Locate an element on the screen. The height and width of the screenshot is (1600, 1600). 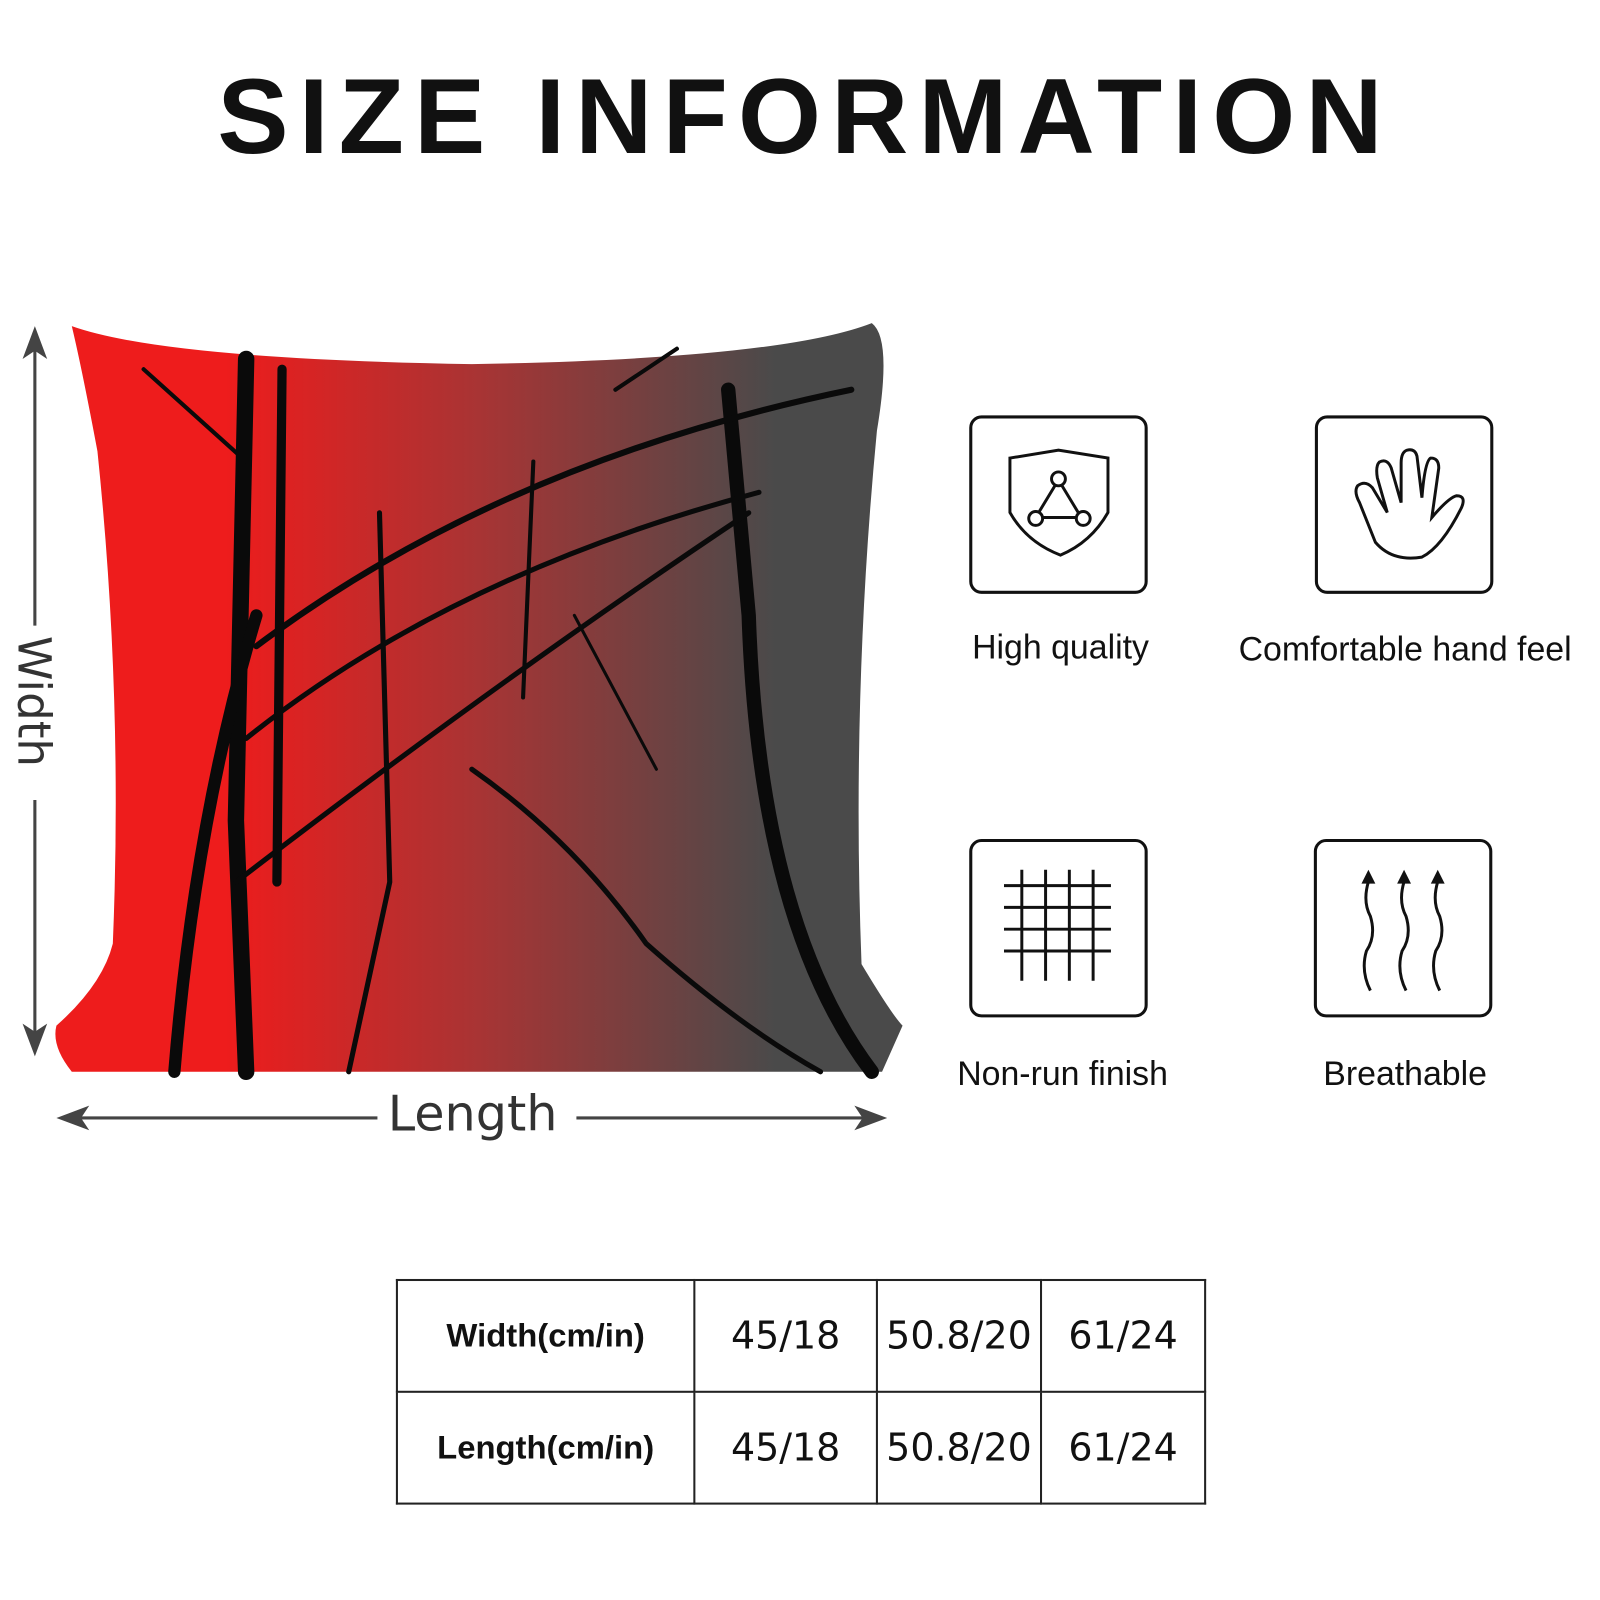
row-header: Length(cm/in) is located at coordinates (545, 1447).